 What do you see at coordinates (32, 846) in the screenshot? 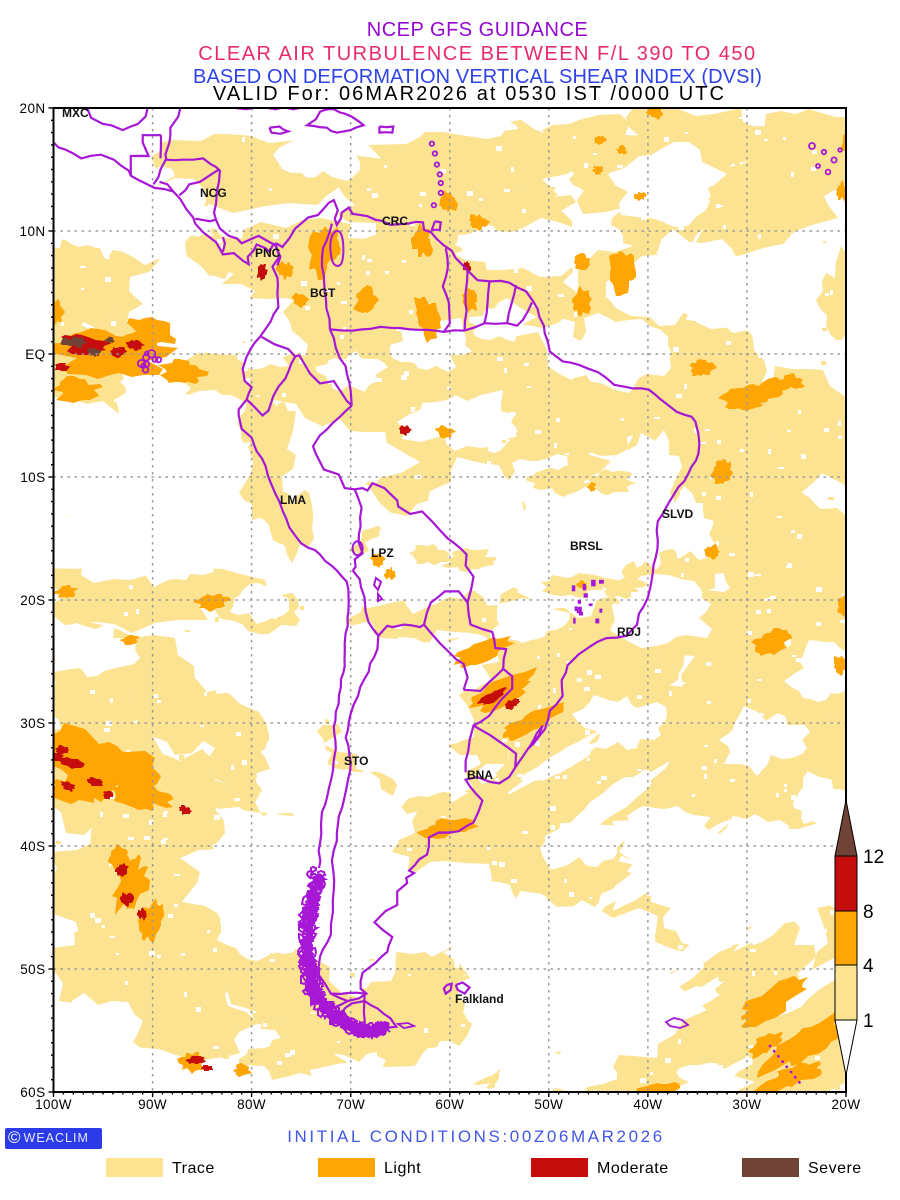
I see `svg-text: 40S` at bounding box center [32, 846].